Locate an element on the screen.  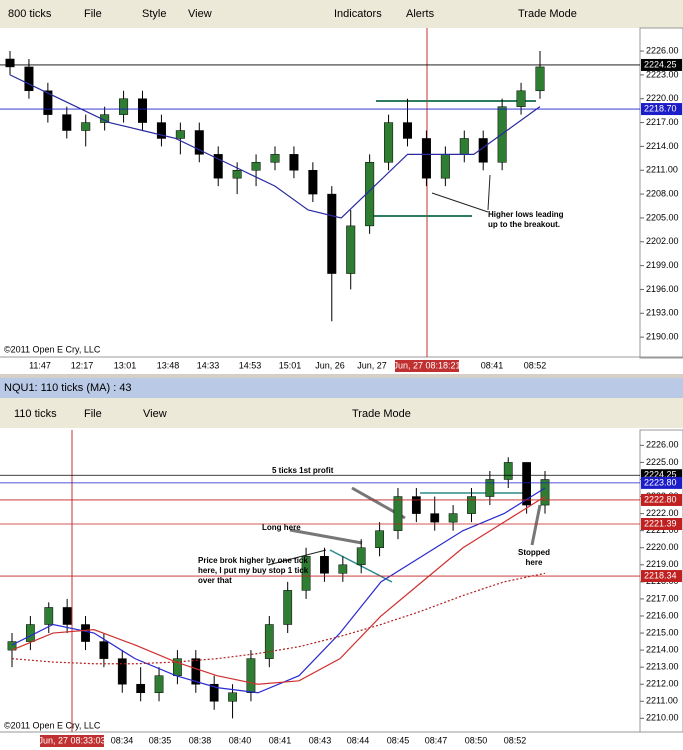
y-tick-label: 2208.00 is located at coordinates (662, 193).